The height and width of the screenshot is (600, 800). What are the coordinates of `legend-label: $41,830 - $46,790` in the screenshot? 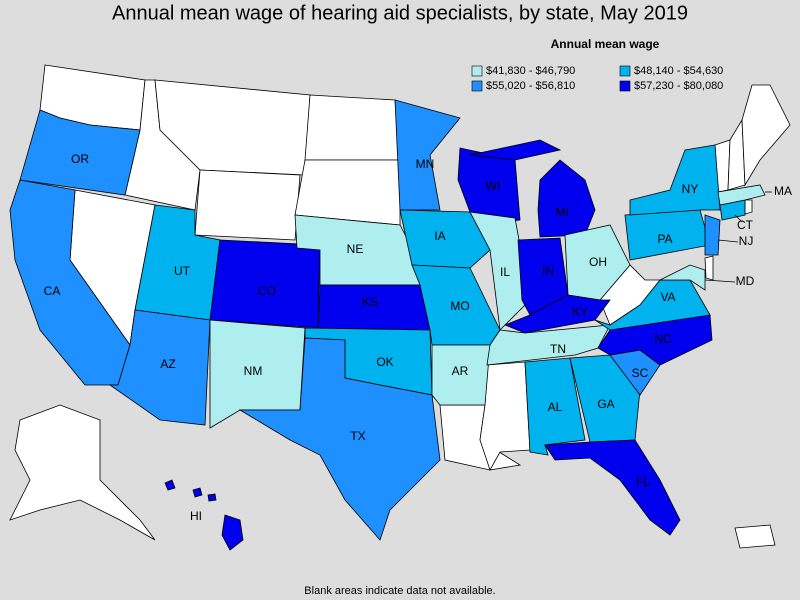 It's located at (530, 71).